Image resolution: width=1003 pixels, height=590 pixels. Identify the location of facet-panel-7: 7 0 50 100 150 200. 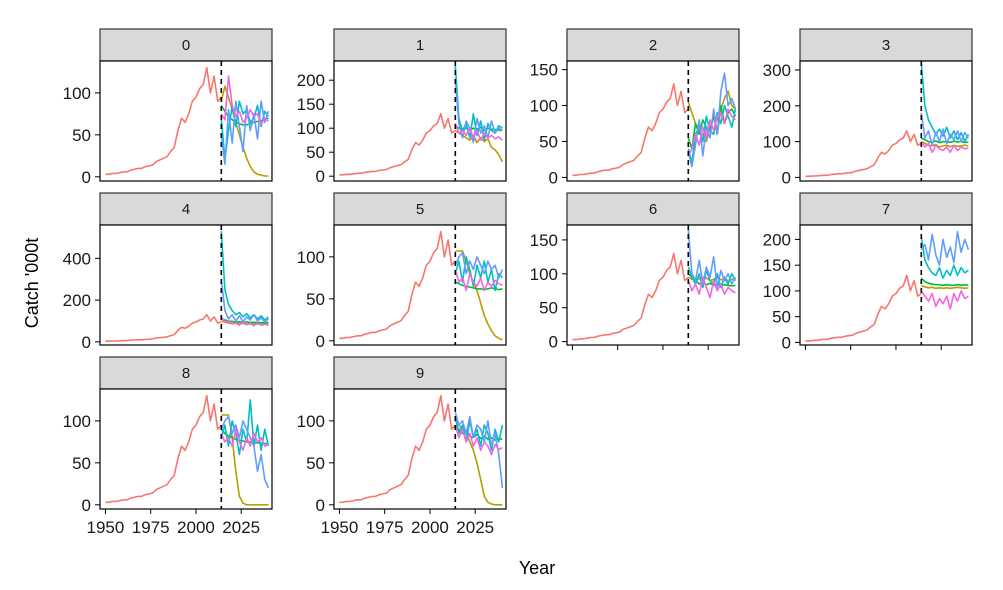
(868, 272).